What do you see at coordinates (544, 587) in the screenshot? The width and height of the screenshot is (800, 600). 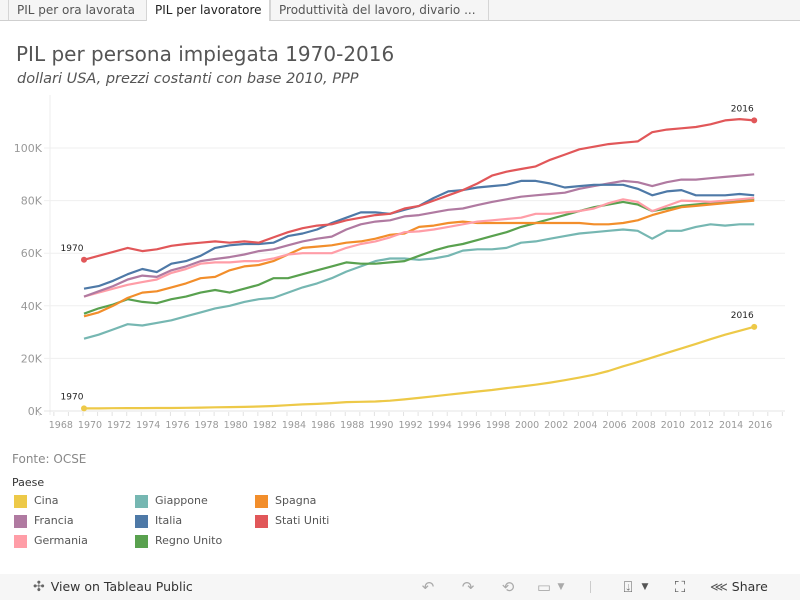 I see `refresh-icon: ▭` at bounding box center [544, 587].